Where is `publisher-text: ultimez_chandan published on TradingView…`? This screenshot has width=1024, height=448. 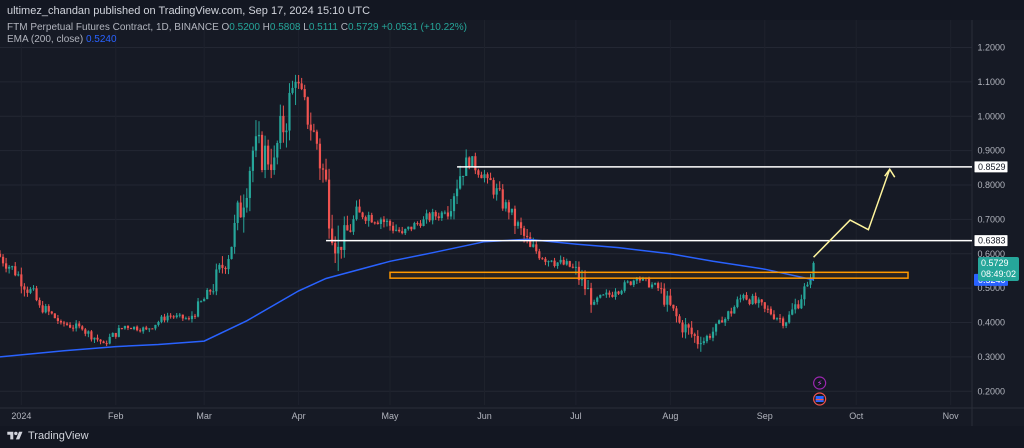 publisher-text: ultimez_chandan published on TradingView… is located at coordinates (189, 11).